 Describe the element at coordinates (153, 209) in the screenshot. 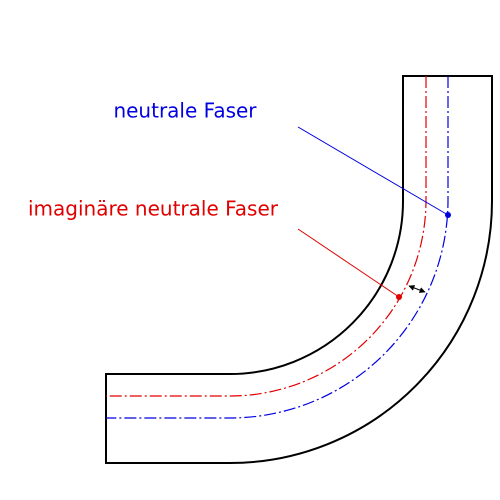

I see `imaginary-fiber-label: imaginäre neutrale Faser` at that location.